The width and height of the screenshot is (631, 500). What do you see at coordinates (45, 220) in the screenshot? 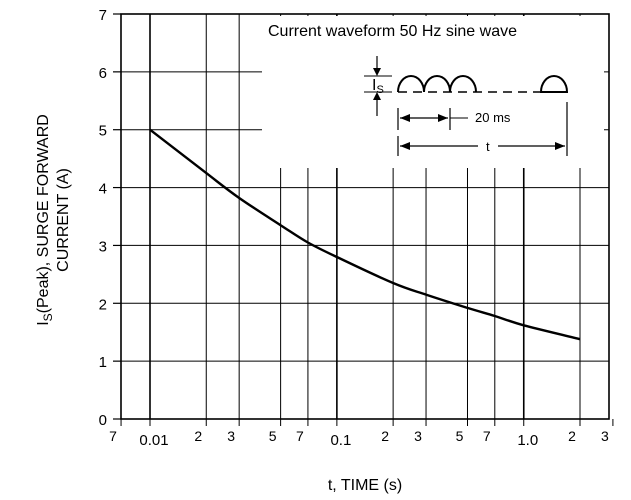
I see `y-axis-title-line1: IS(Peak), SURGE FORWARD` at bounding box center [45, 220].